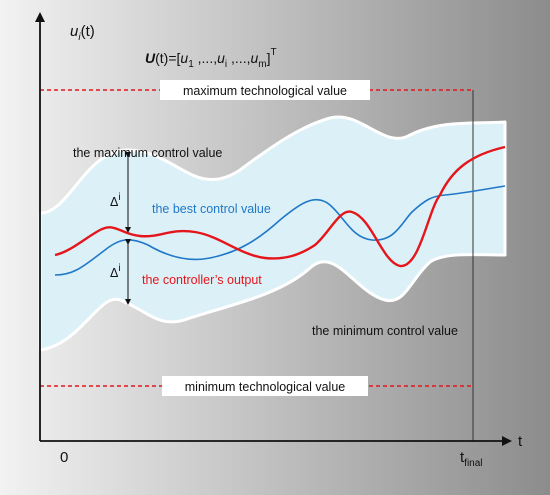  What do you see at coordinates (471, 459) in the screenshot?
I see `t-final-label: tfinal` at bounding box center [471, 459].